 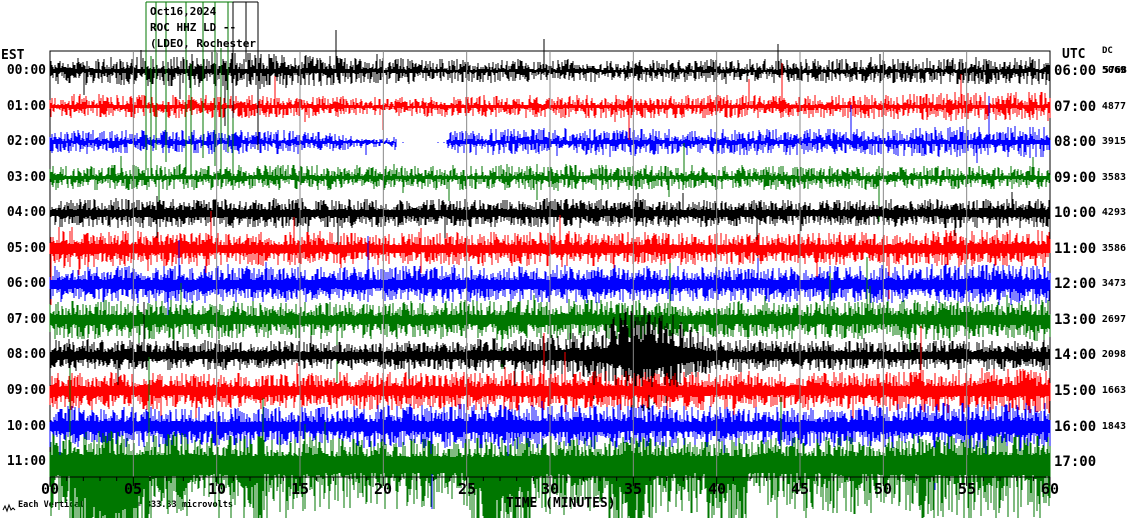 What do you see at coordinates (26, 212) in the screenshot?
I see `est-time-4: 04:00` at bounding box center [26, 212].